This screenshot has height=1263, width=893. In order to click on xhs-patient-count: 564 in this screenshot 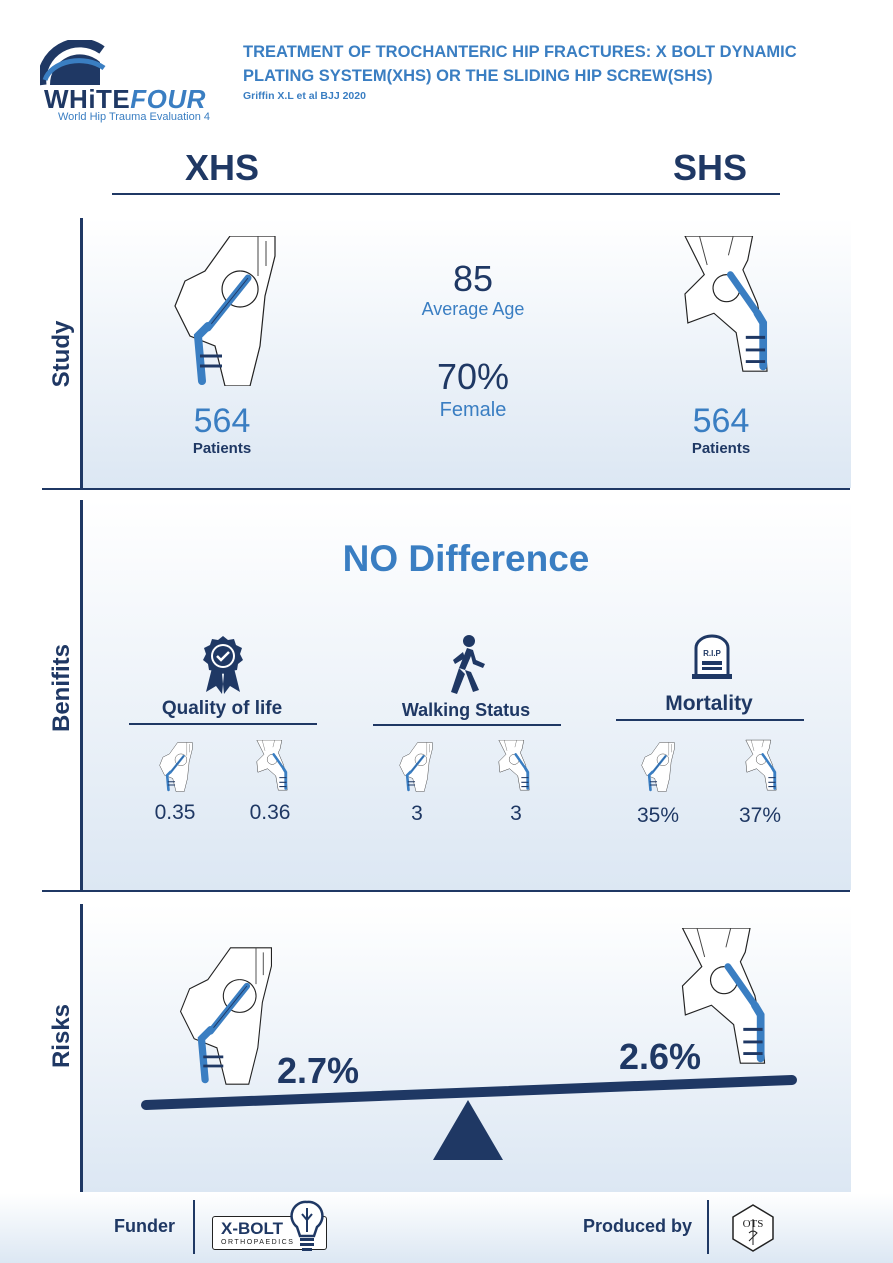, I will do `click(222, 421)`.